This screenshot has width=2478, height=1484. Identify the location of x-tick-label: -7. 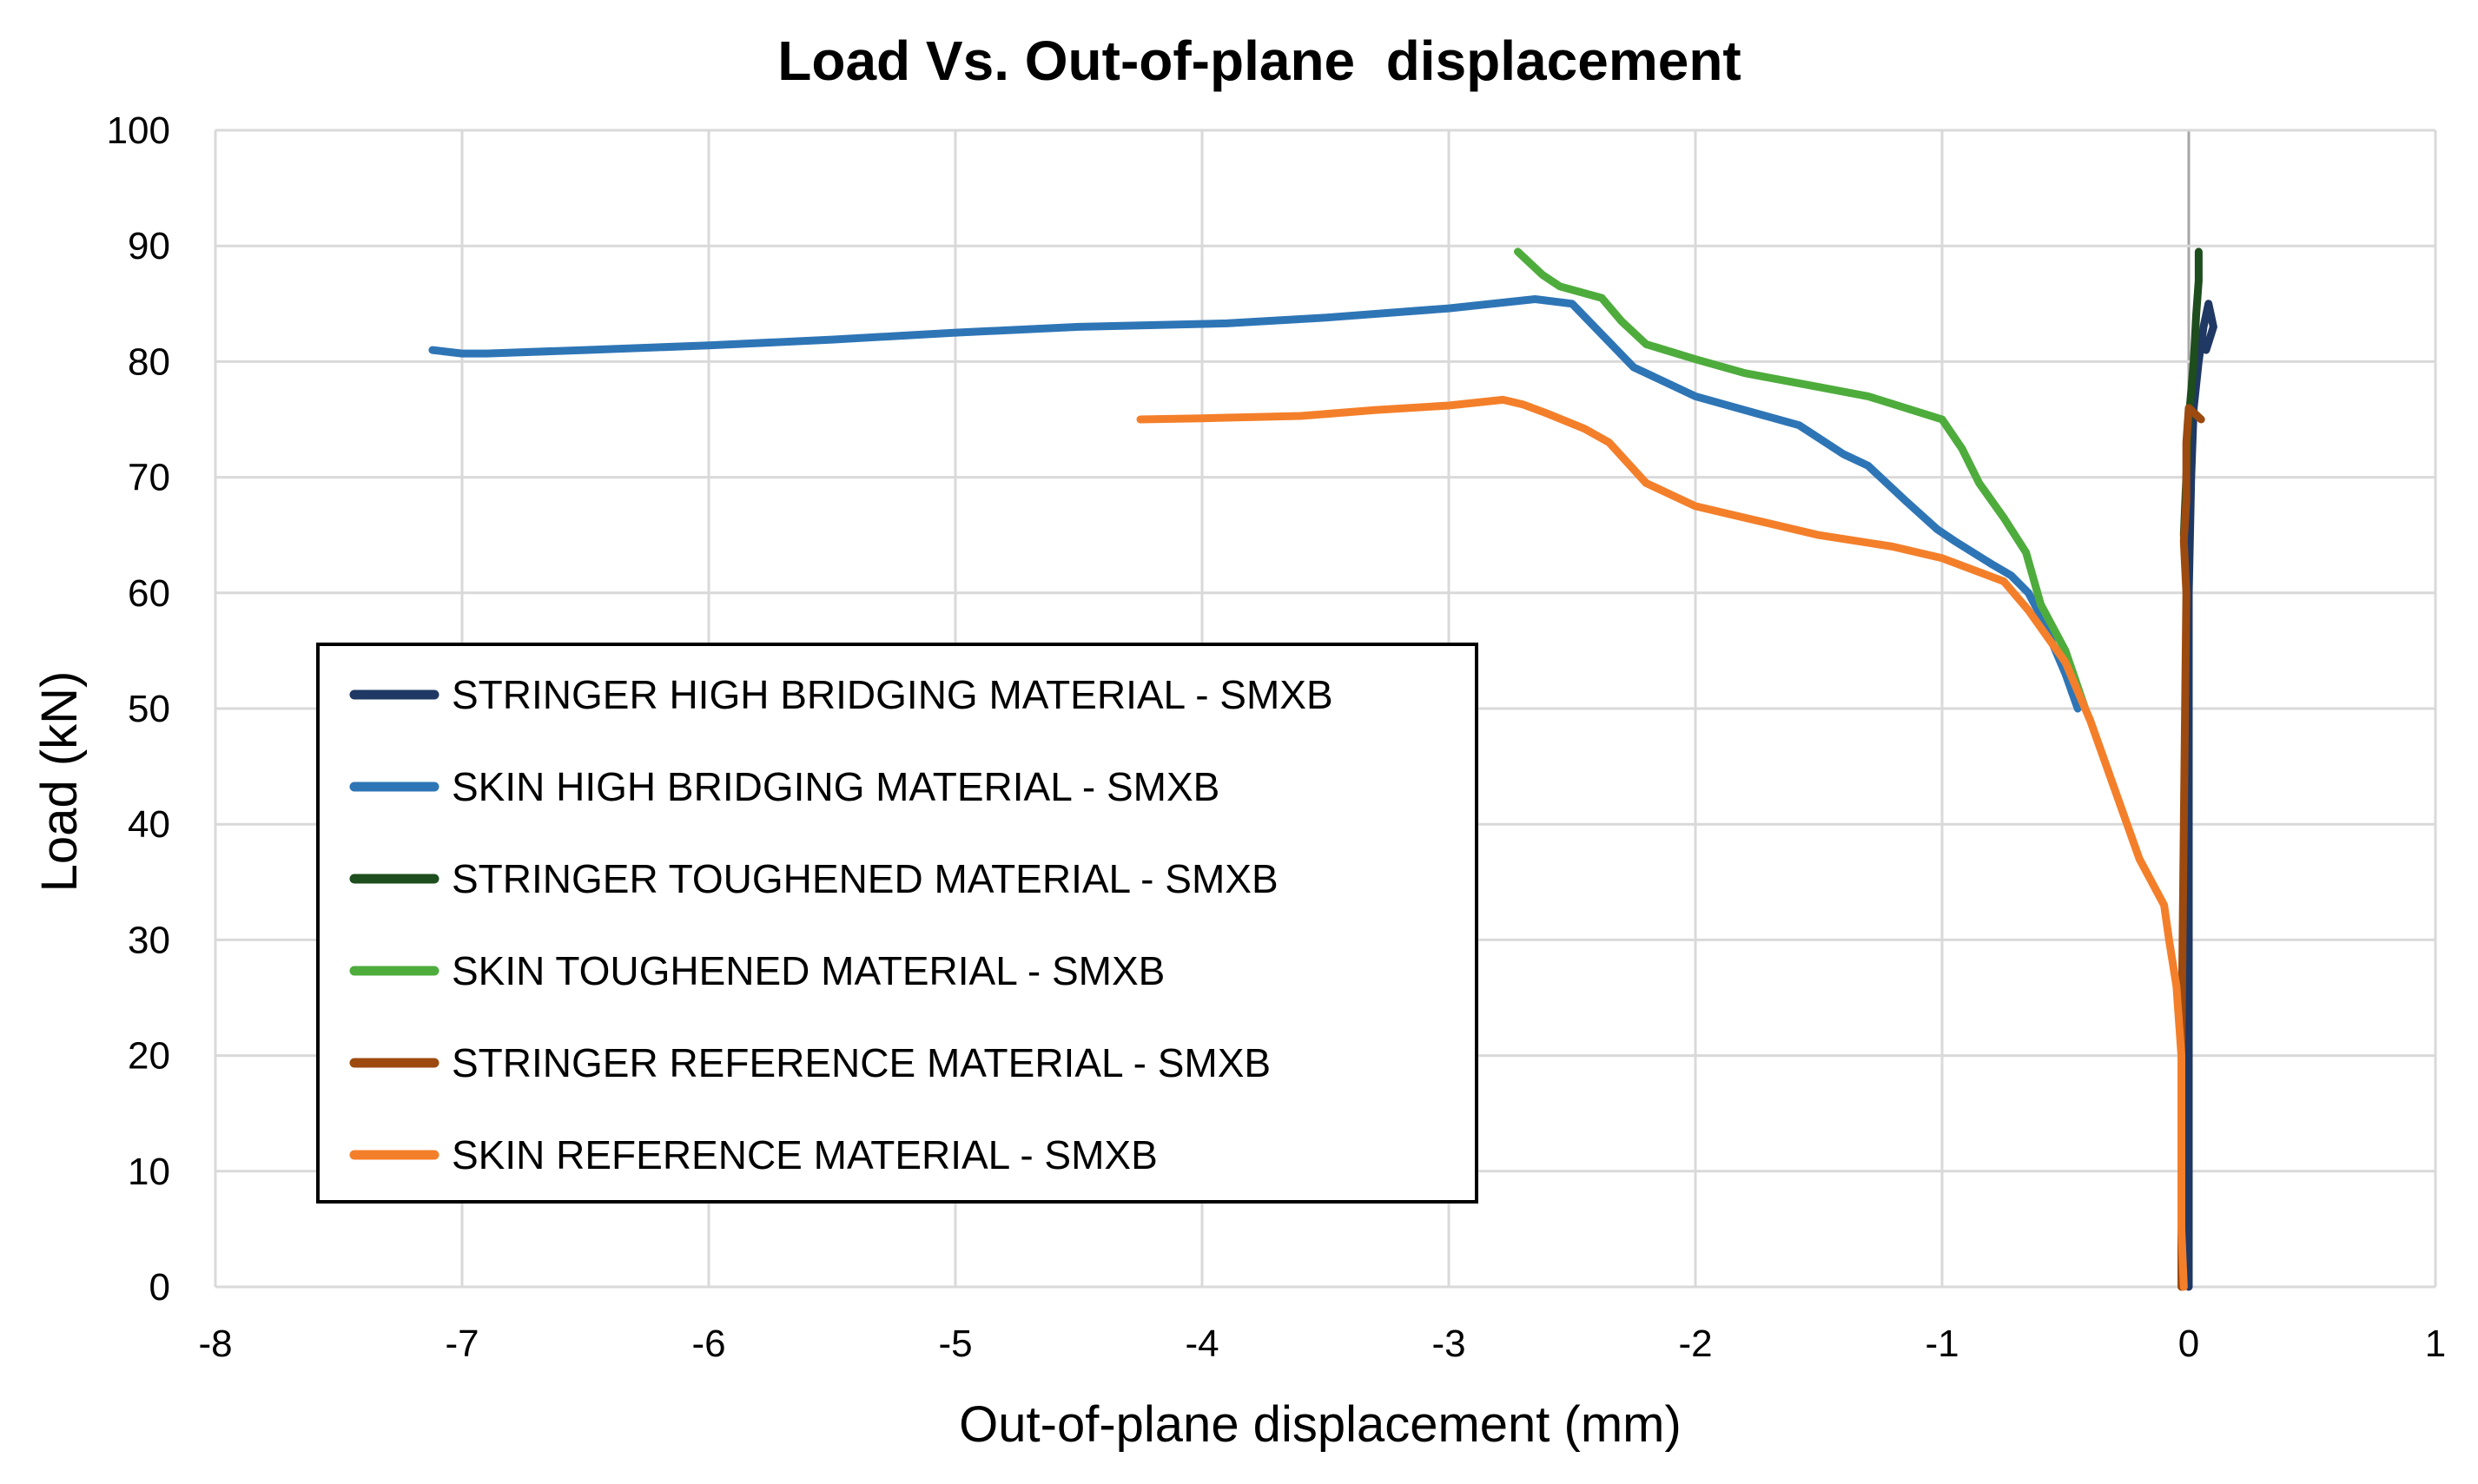
(462, 1343).